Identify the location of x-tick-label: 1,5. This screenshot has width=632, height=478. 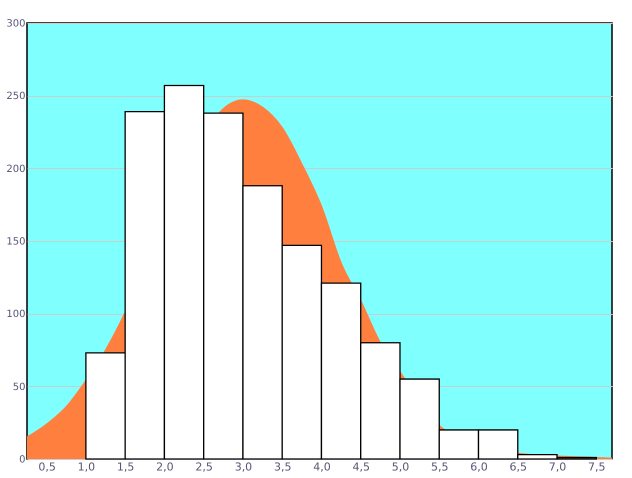
(125, 467).